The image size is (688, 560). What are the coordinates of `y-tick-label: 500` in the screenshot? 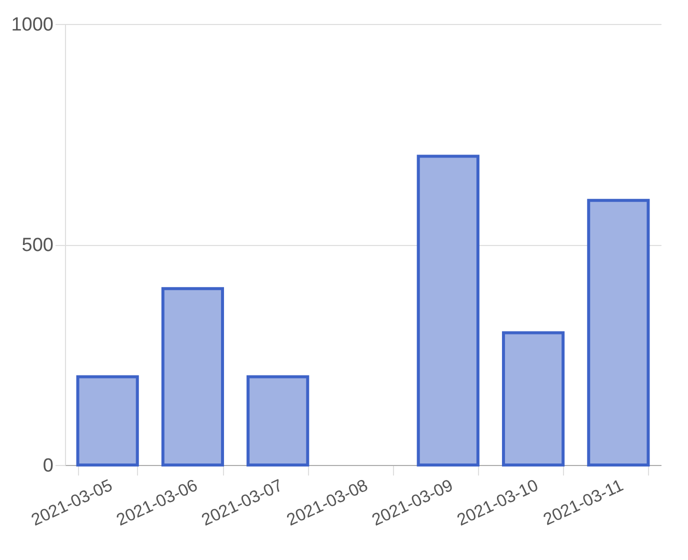 It's located at (38, 245).